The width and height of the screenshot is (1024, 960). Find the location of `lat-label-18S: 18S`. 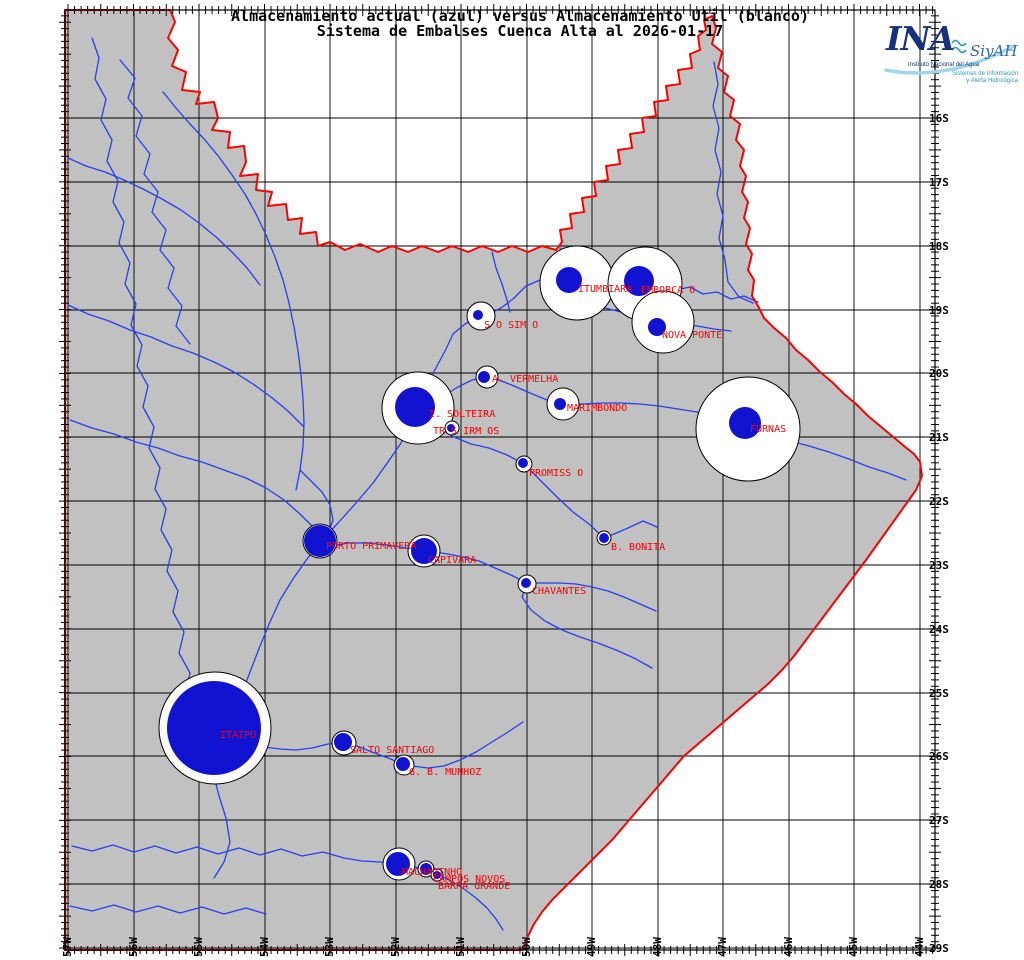

lat-label-18S: 18S is located at coordinates (939, 246).